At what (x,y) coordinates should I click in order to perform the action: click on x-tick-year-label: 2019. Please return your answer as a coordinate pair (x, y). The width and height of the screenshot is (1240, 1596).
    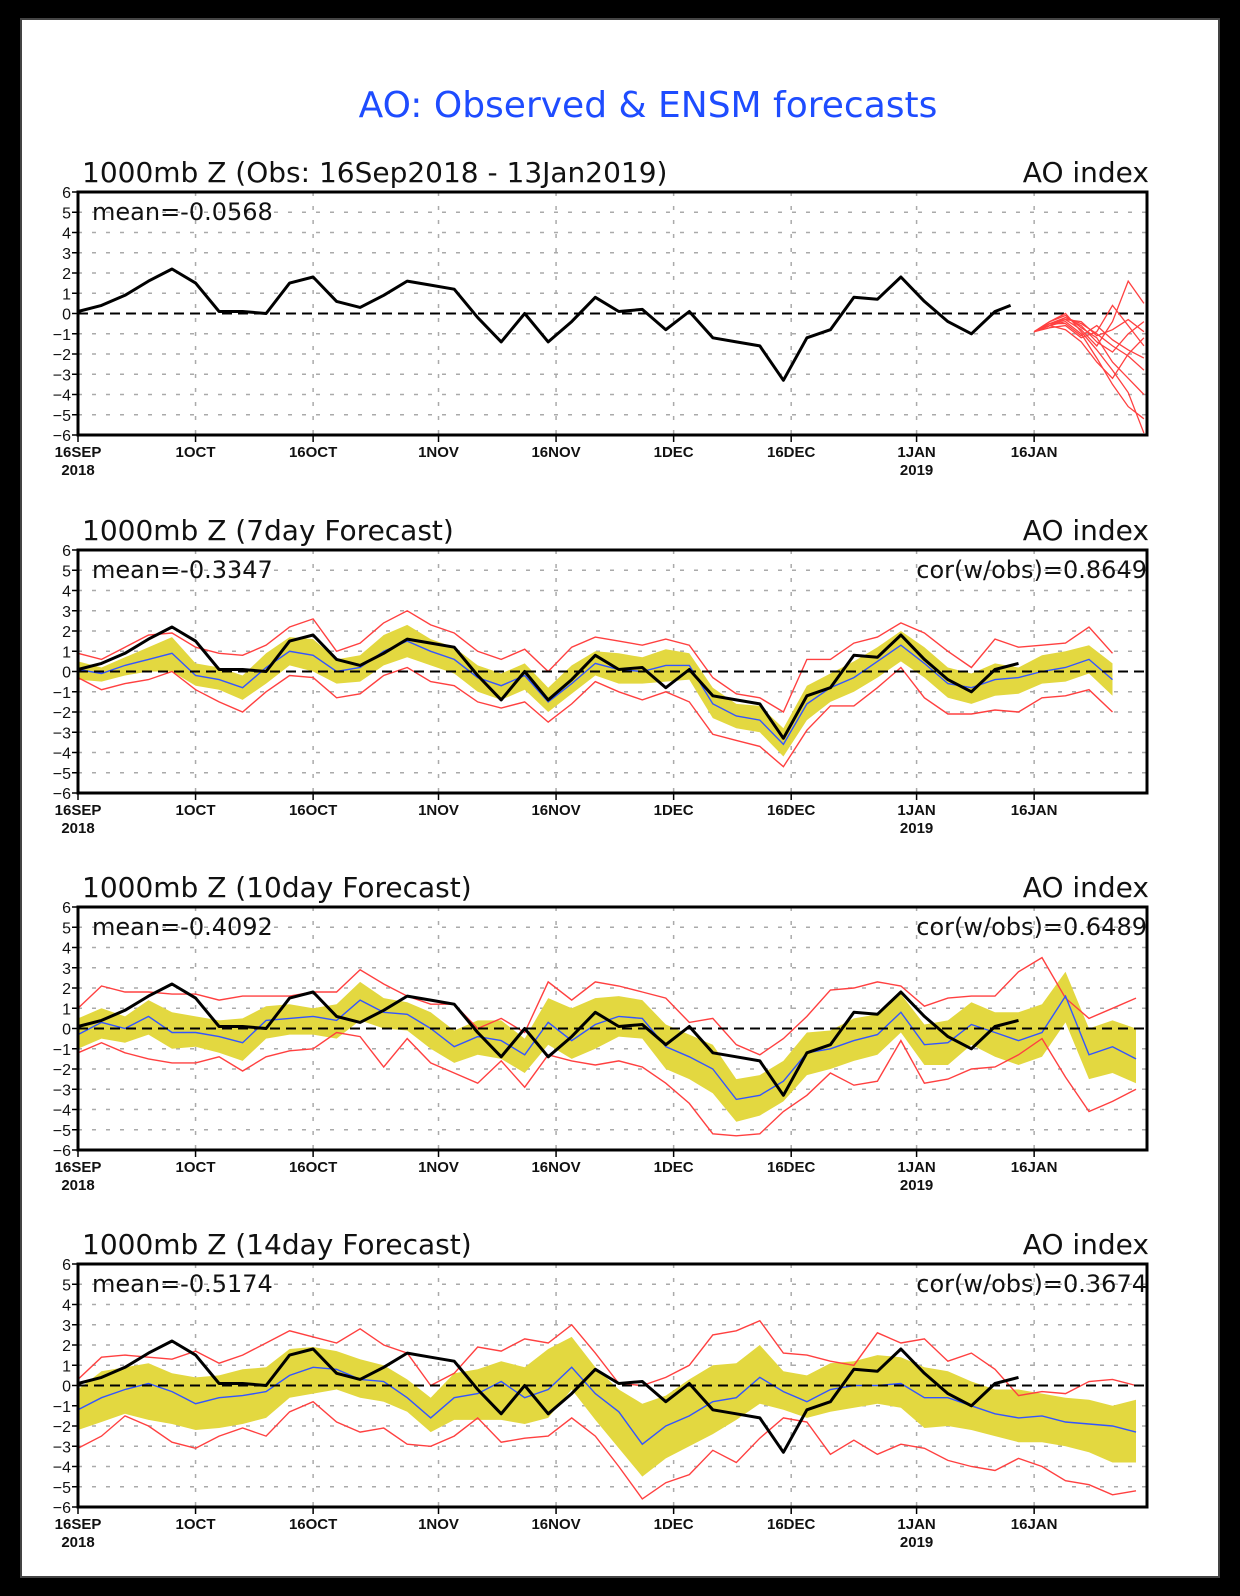
    Looking at the image, I should click on (916, 470).